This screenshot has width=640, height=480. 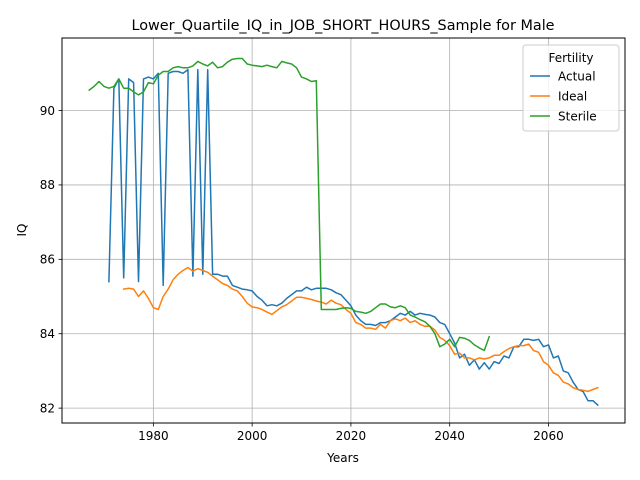 What do you see at coordinates (47, 260) in the screenshot?
I see `y-tick-label: 86` at bounding box center [47, 260].